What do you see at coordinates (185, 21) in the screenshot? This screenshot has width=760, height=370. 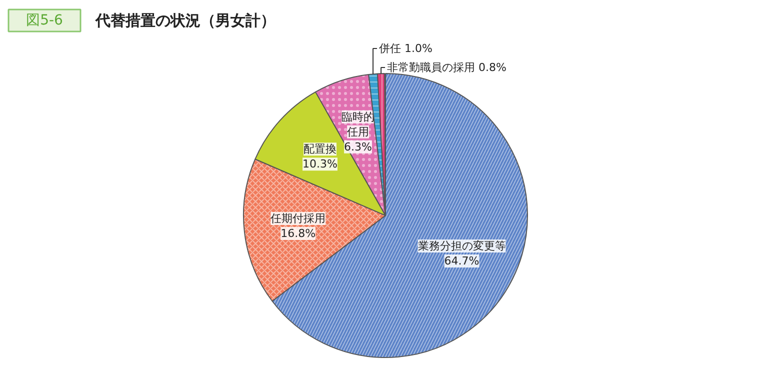 I see `chart-title: 代替措置の状況（男女計）` at bounding box center [185, 21].